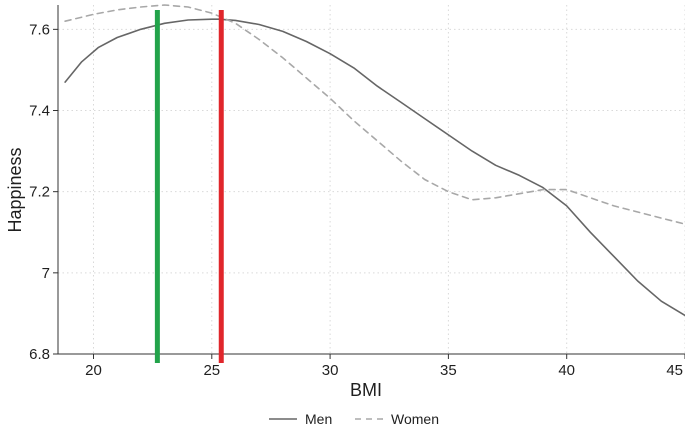 The image size is (685, 444). I want to click on y-axis-title: Happiness, so click(15, 189).